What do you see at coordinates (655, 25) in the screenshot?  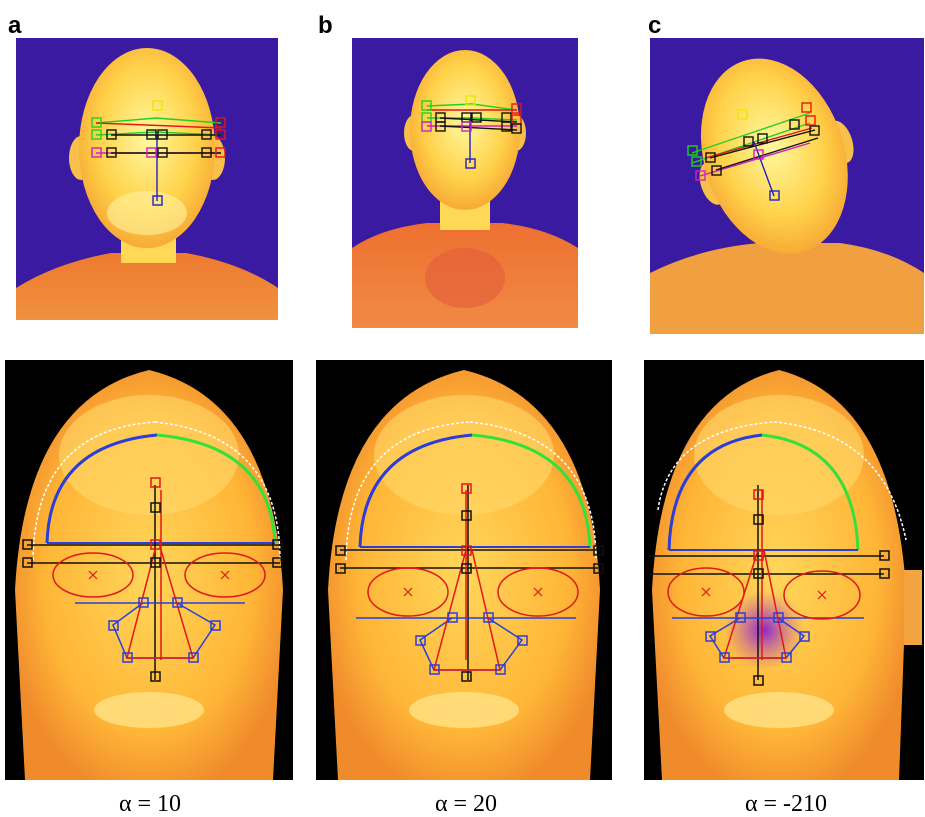 I see `panel-label-c: c` at bounding box center [655, 25].